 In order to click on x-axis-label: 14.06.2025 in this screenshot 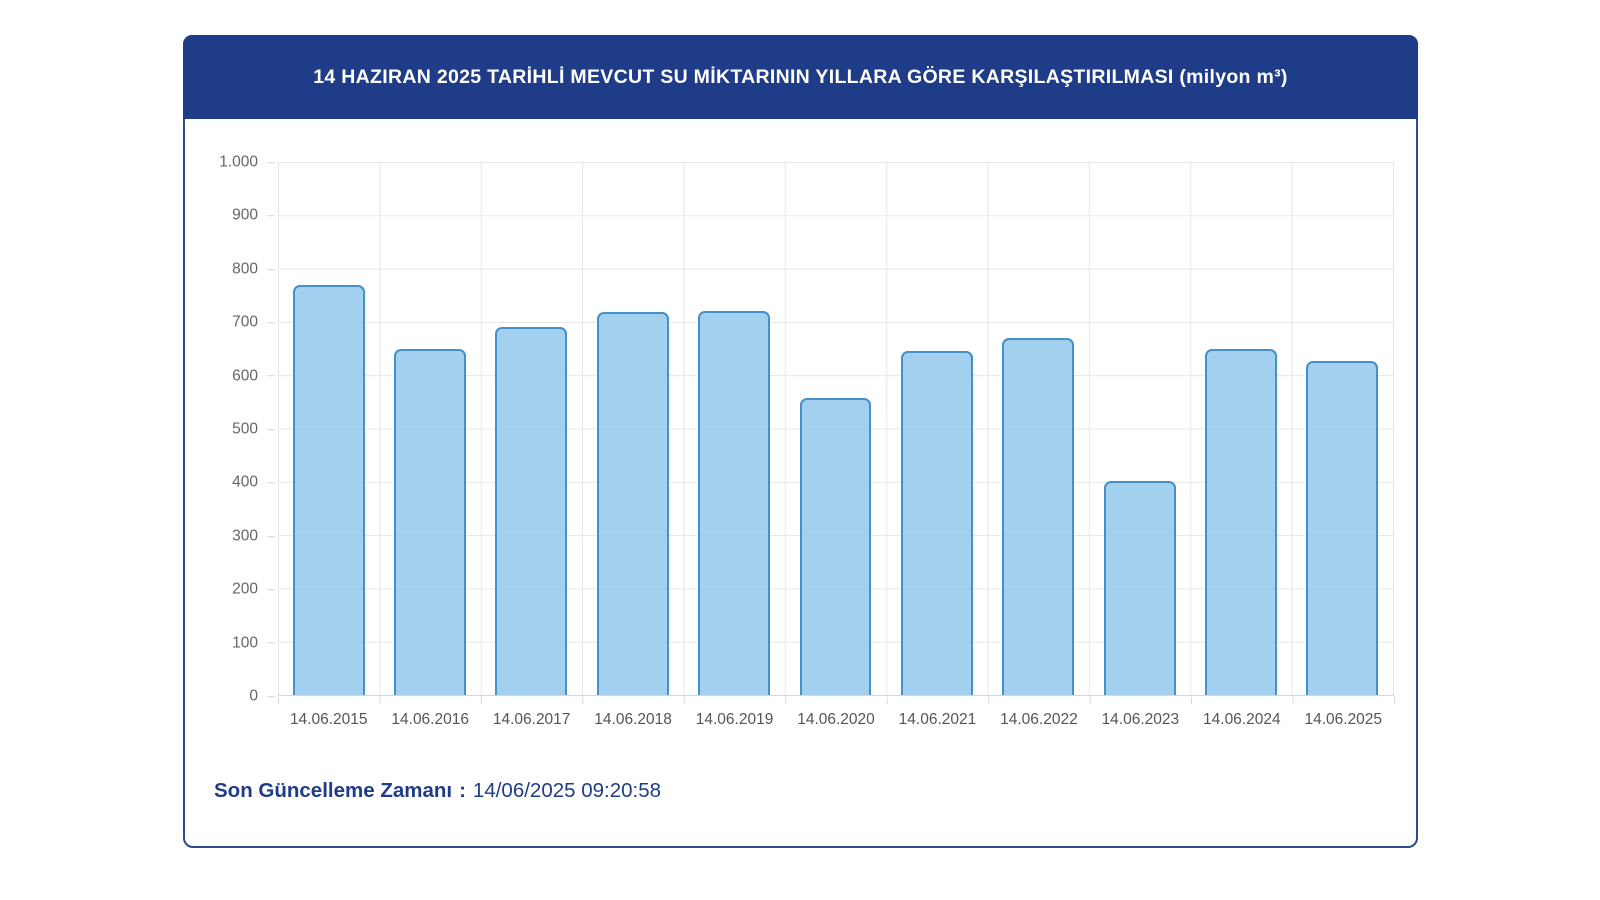, I will do `click(1343, 719)`.